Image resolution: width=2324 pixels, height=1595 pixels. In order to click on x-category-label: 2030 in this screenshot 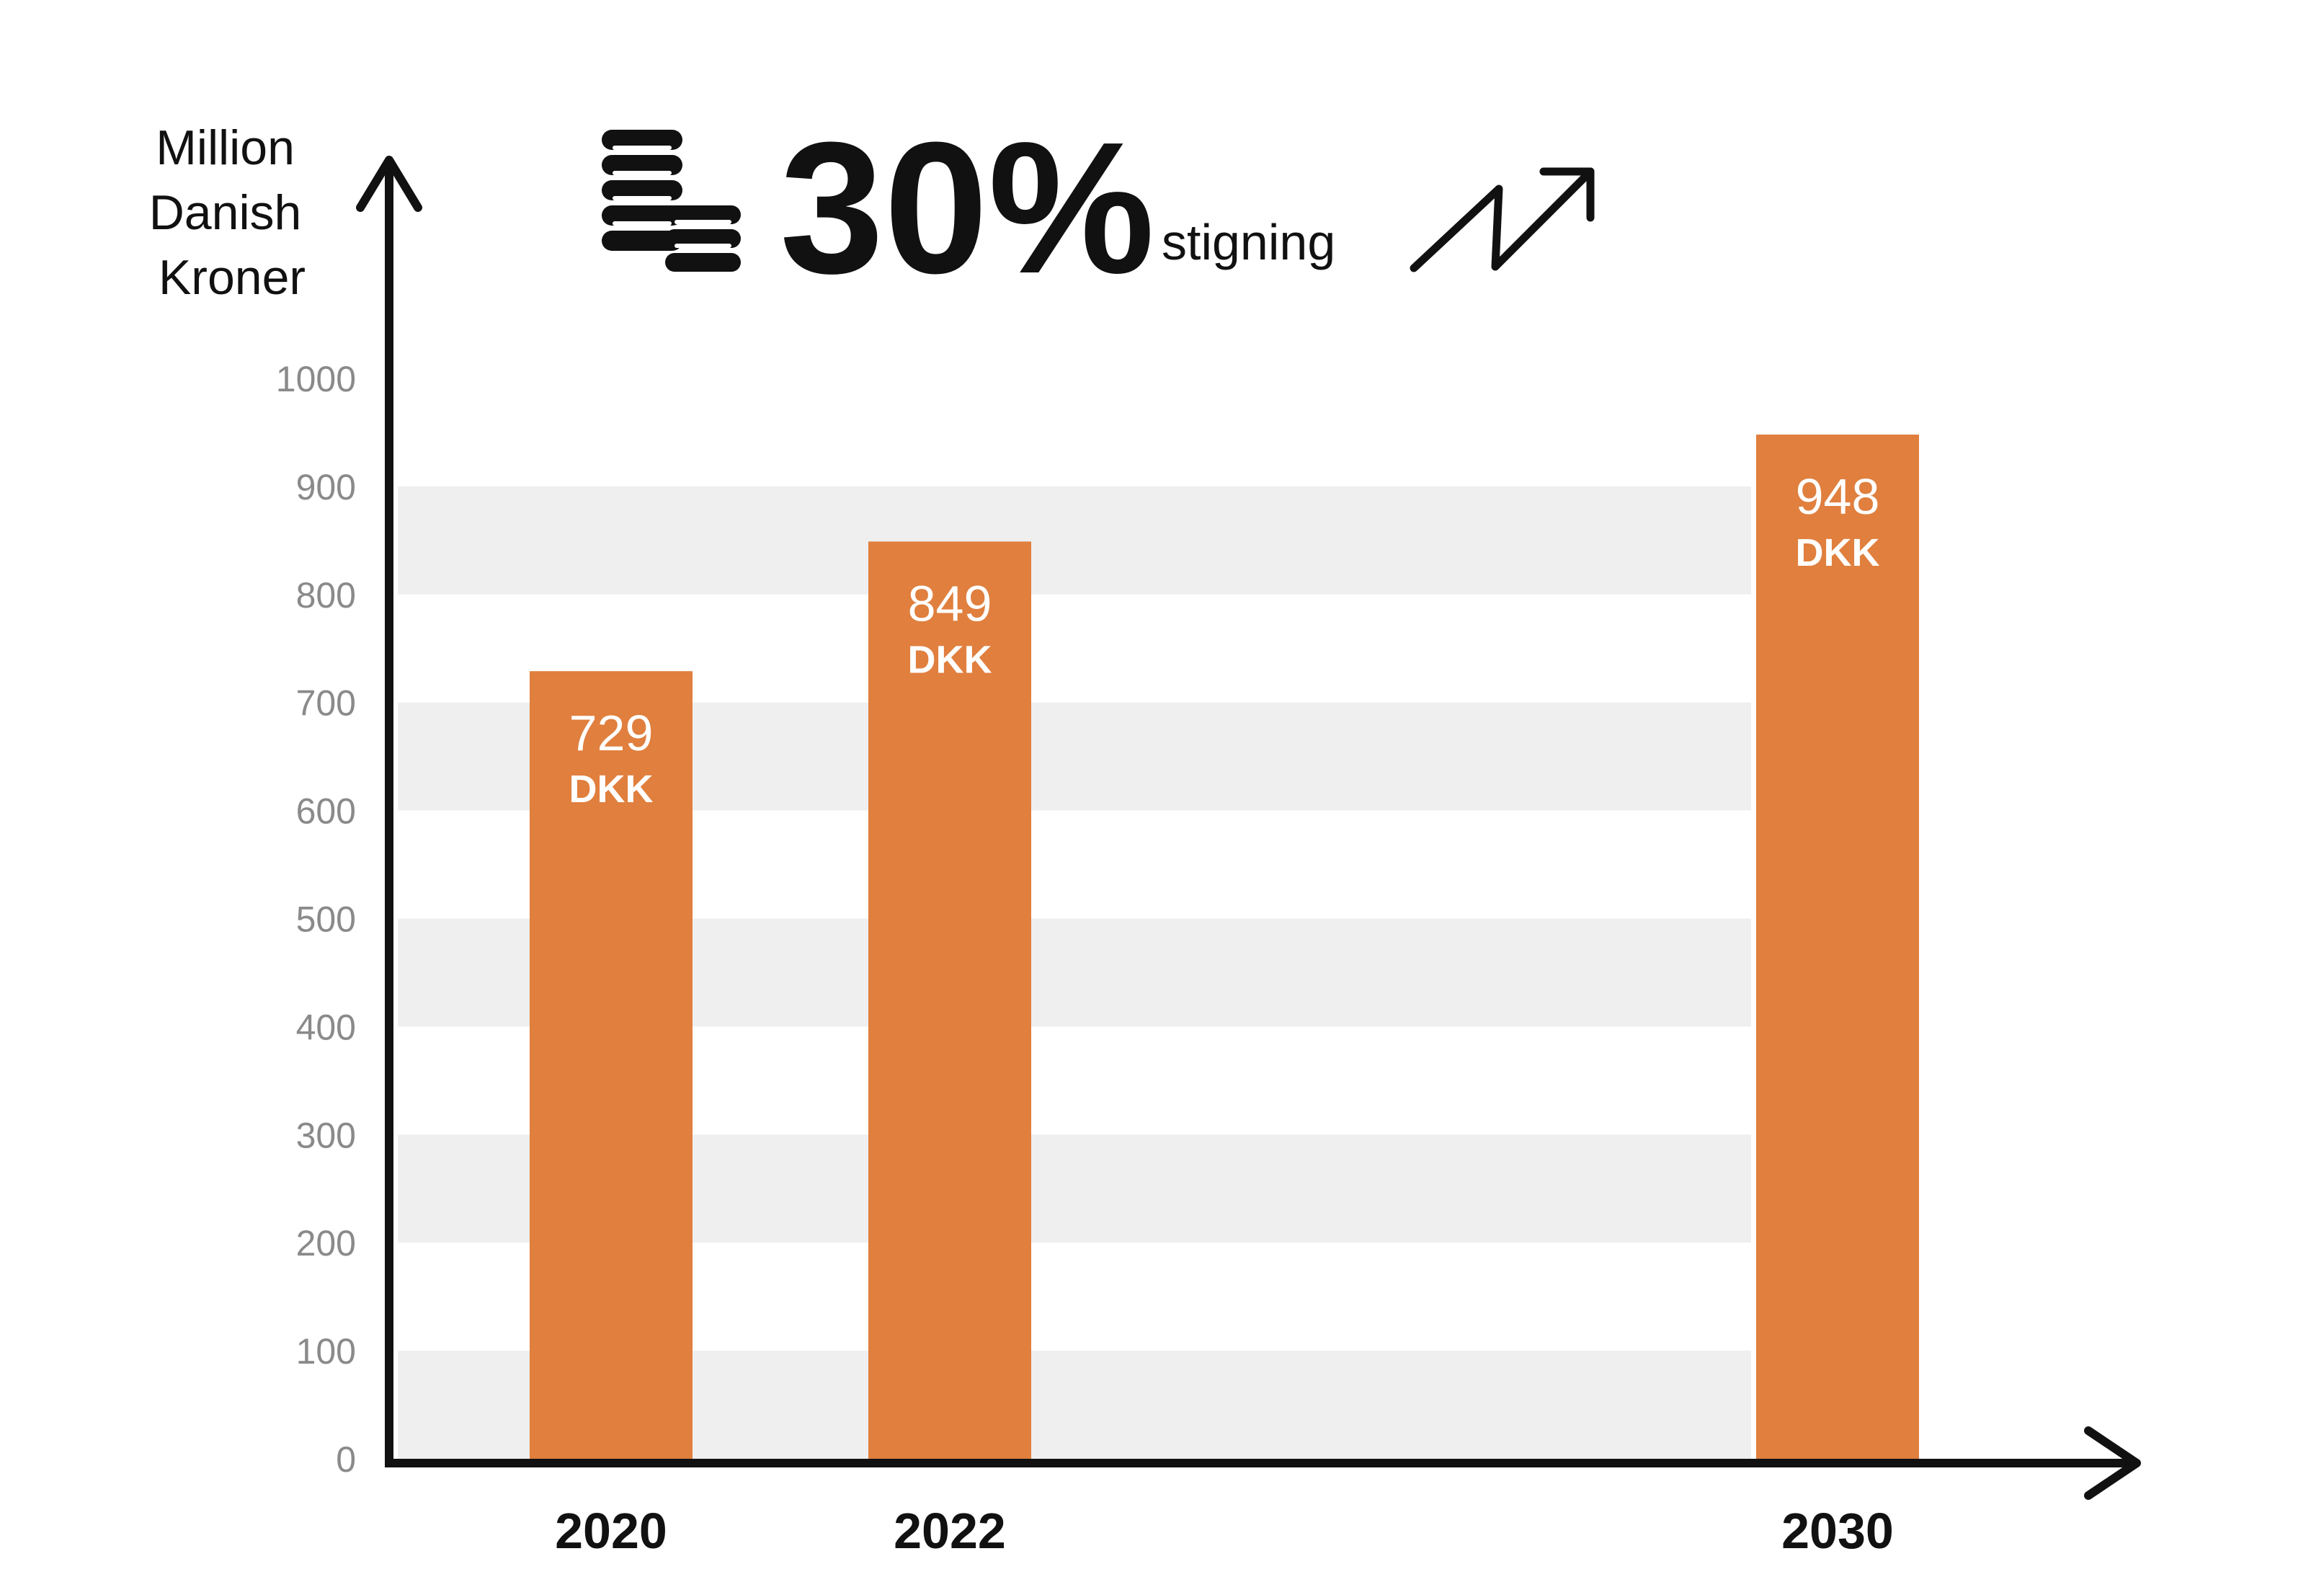, I will do `click(1837, 1531)`.